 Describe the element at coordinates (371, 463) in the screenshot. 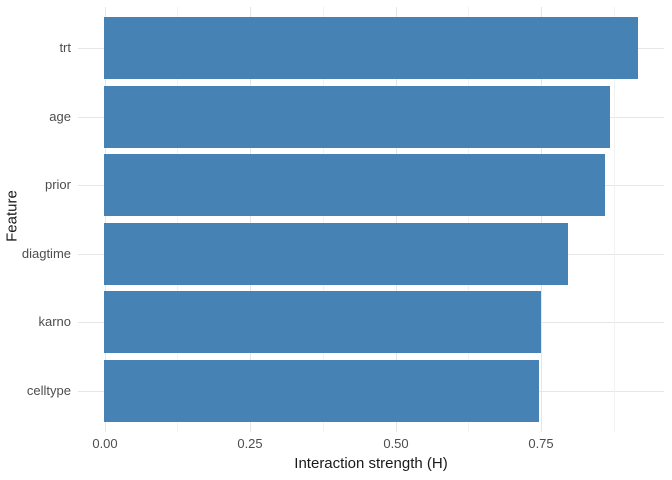

I see `x-axis-title: Interaction strength (H)` at that location.